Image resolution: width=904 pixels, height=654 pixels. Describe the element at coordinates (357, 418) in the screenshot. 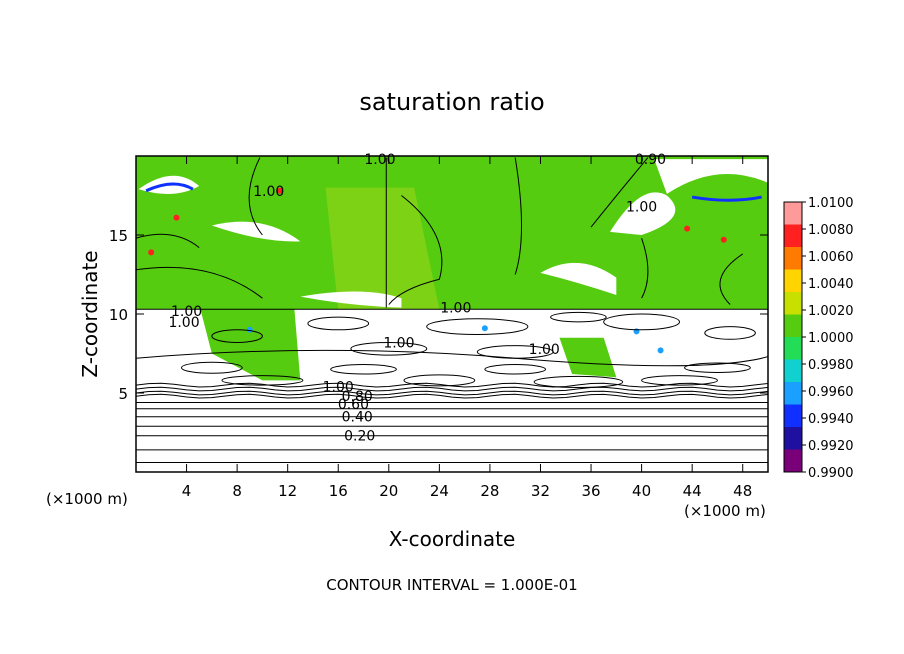

I see `contour-label: 0.40` at that location.